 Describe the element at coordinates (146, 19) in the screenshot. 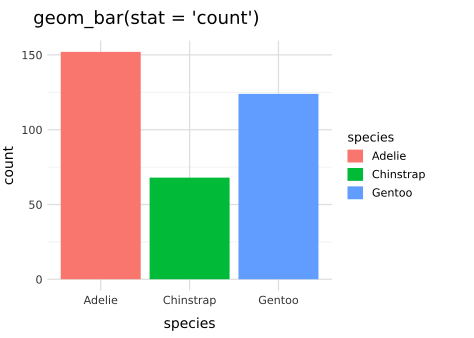

I see `chart-title: geom_bar(stat = 'count')` at that location.